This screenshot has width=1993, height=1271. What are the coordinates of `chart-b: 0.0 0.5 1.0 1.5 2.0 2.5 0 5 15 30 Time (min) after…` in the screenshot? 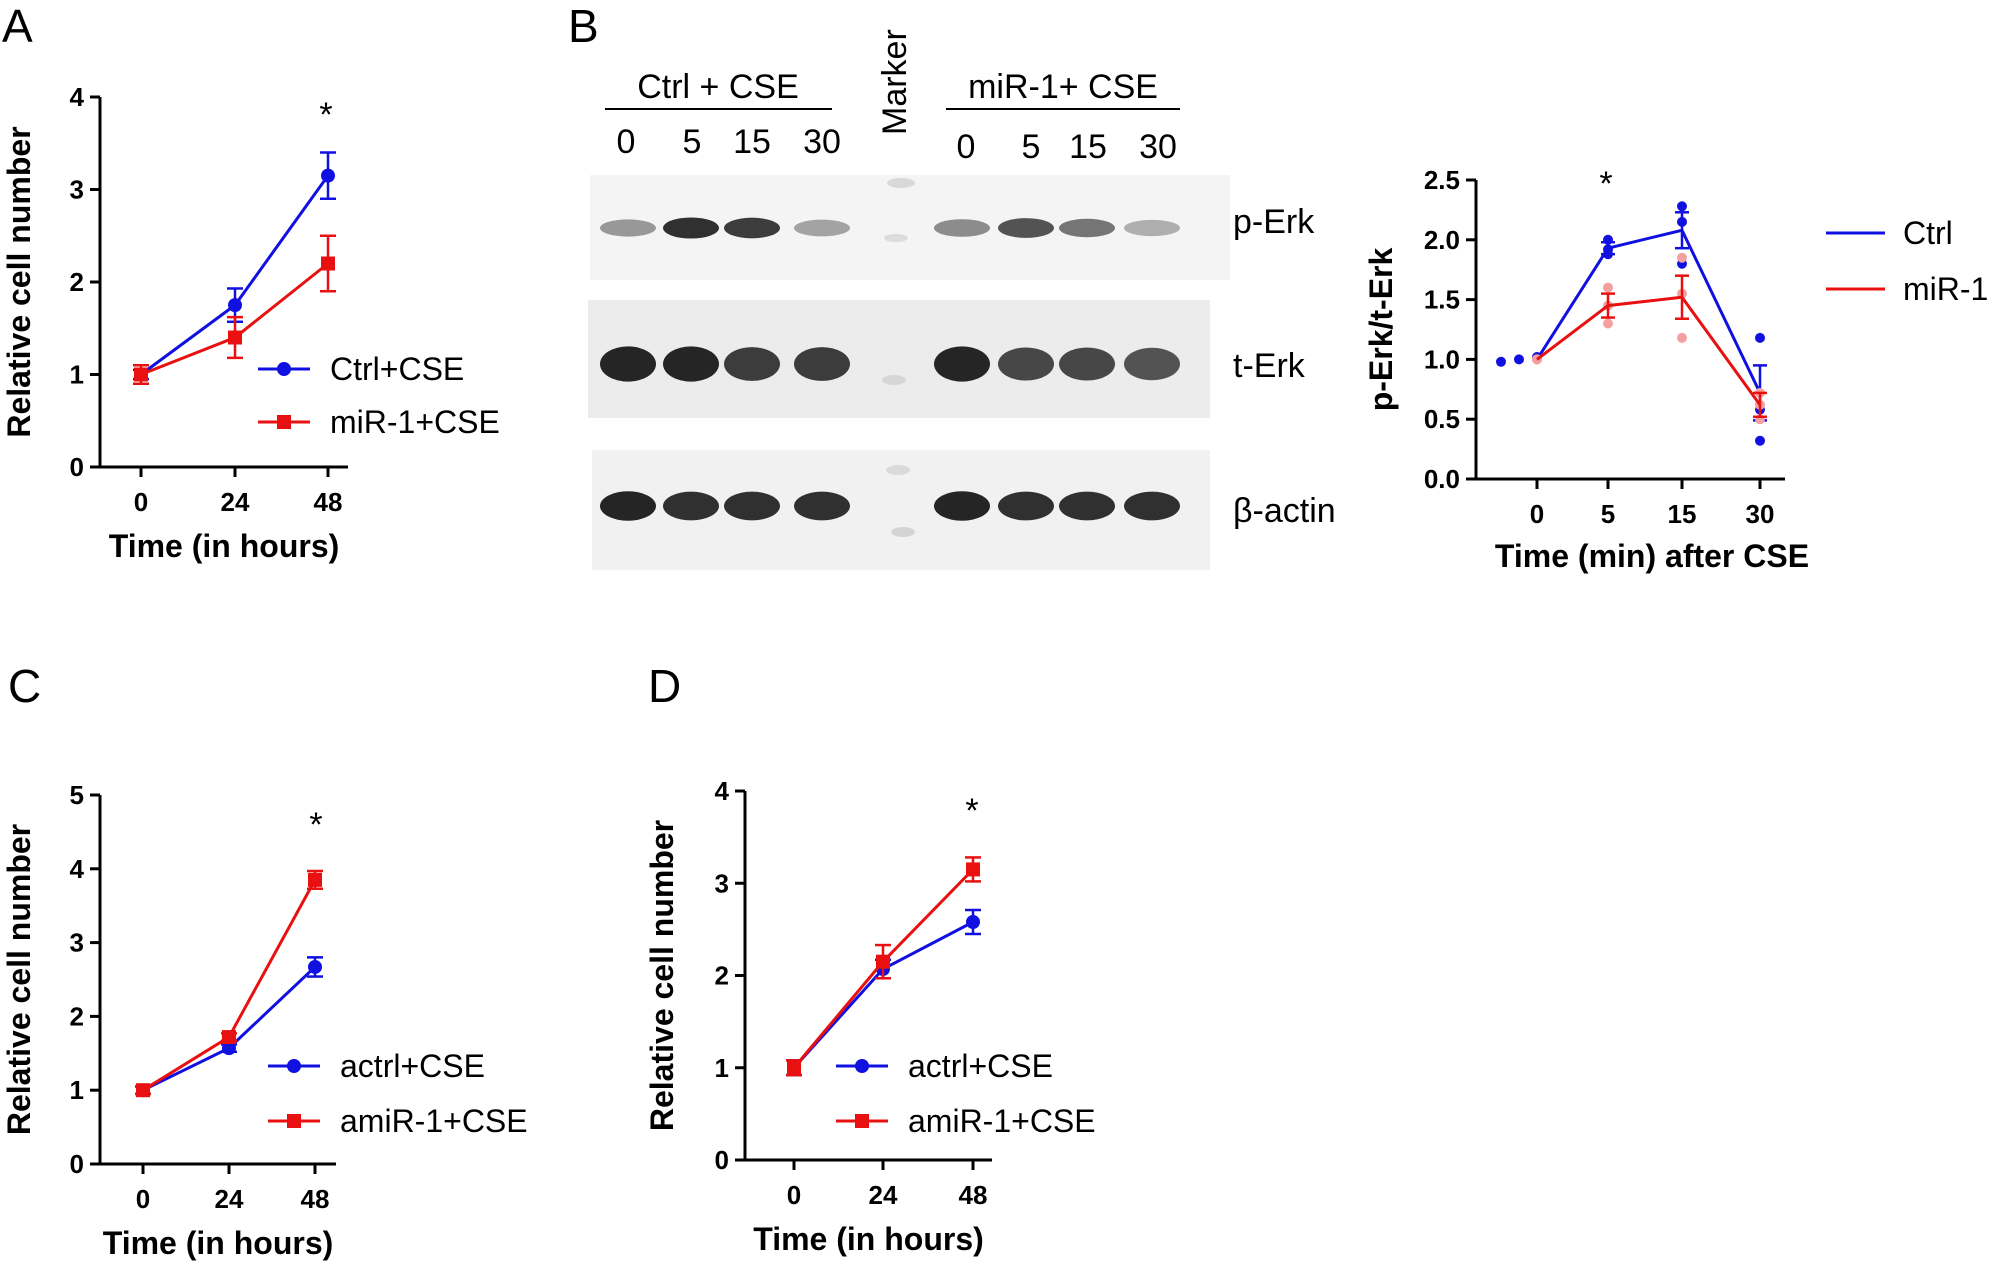 It's located at (1675, 369).